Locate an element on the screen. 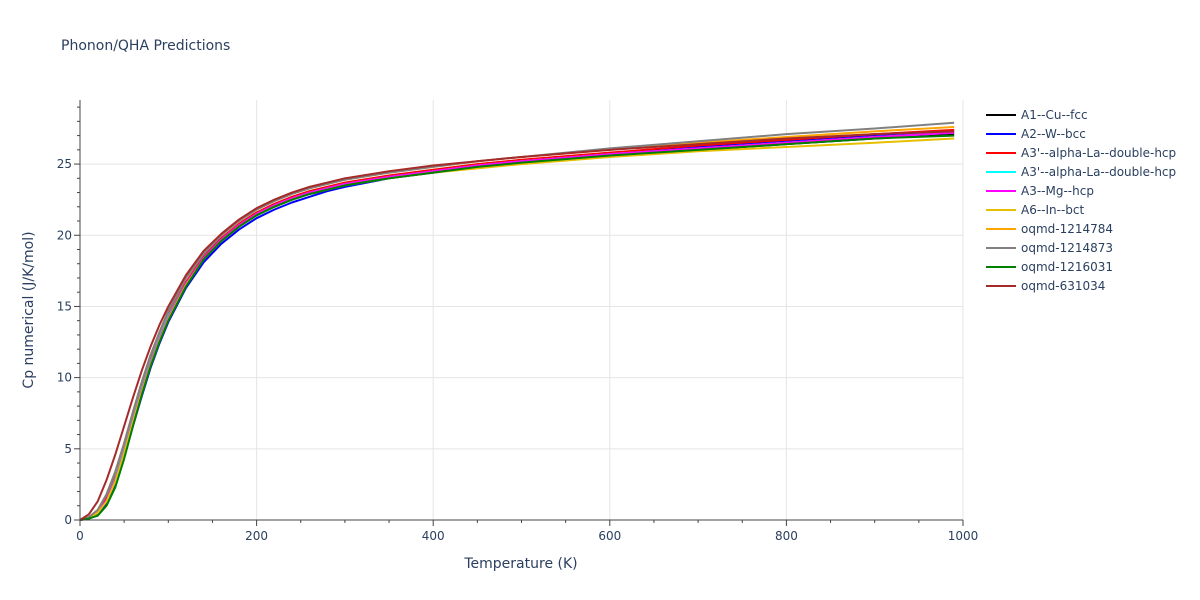 The width and height of the screenshot is (1200, 600). y-tick-label: 0 is located at coordinates (68, 520).